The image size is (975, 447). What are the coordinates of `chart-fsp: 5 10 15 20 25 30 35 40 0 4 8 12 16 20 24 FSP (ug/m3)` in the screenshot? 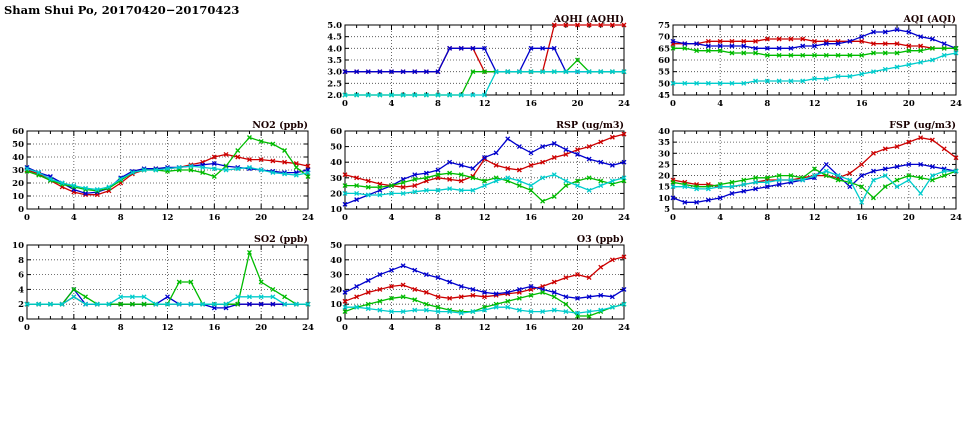 It's located at (805, 170).